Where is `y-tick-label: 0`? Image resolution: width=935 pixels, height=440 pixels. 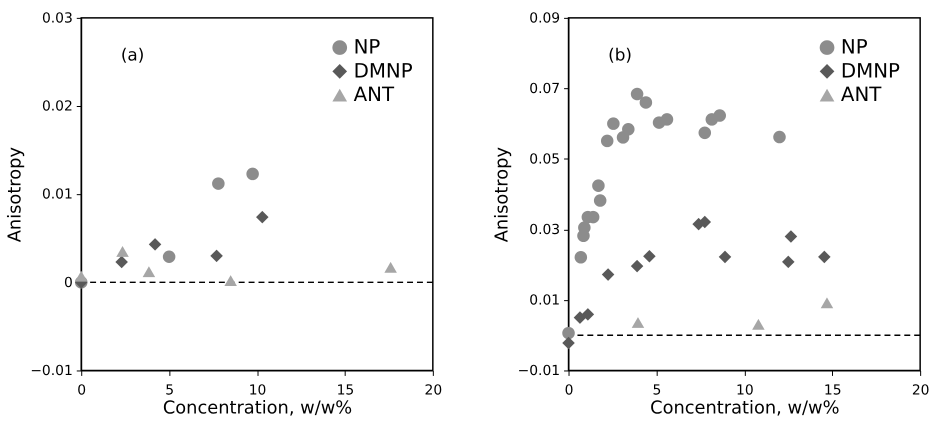
y-tick-label: 0 is located at coordinates (68, 282).